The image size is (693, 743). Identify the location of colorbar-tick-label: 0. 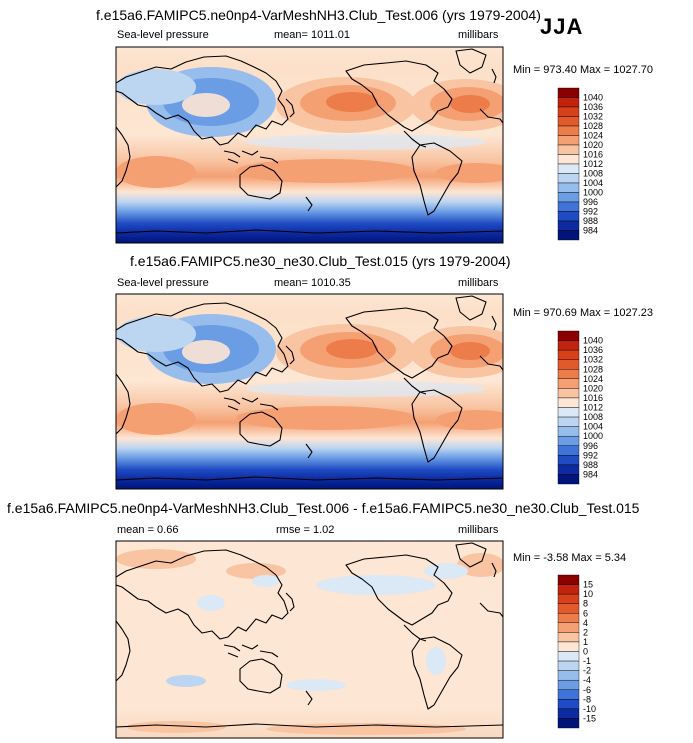
(585, 652).